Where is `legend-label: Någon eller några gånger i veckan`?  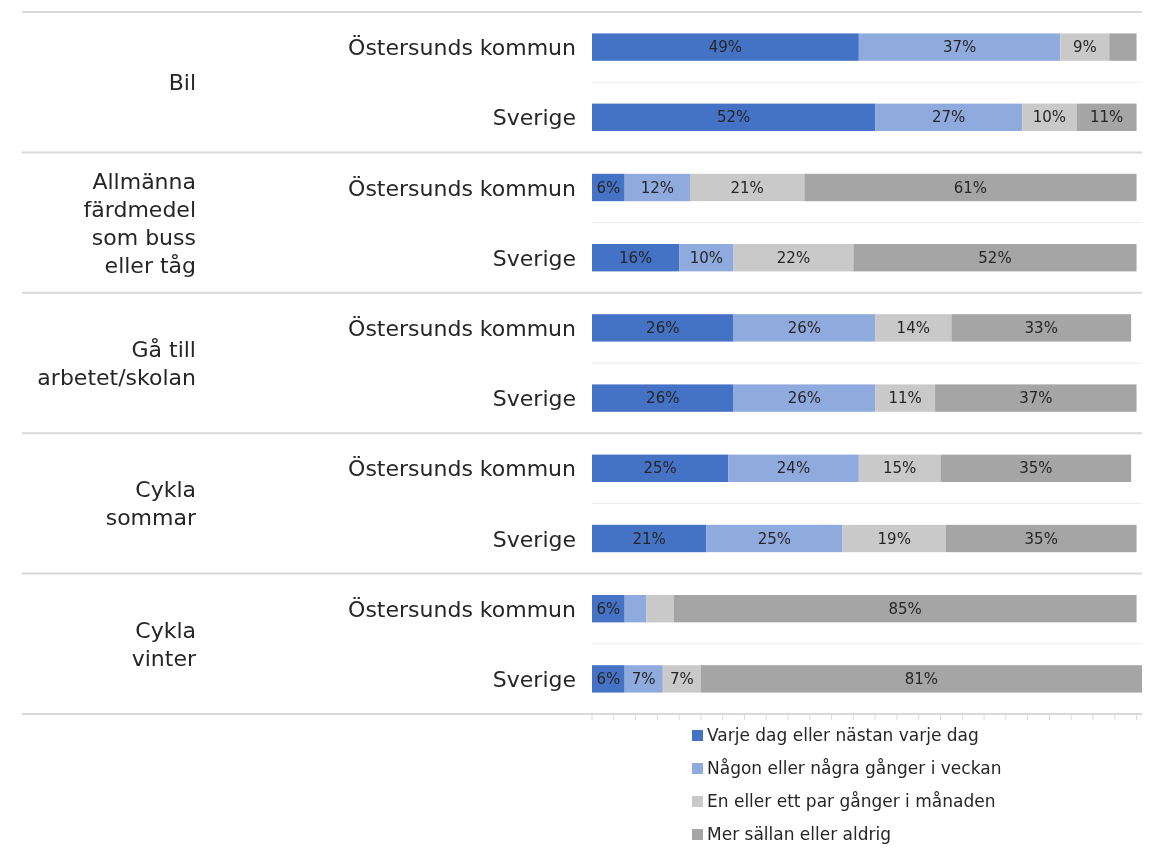
legend-label: Någon eller några gånger i veckan is located at coordinates (854, 768).